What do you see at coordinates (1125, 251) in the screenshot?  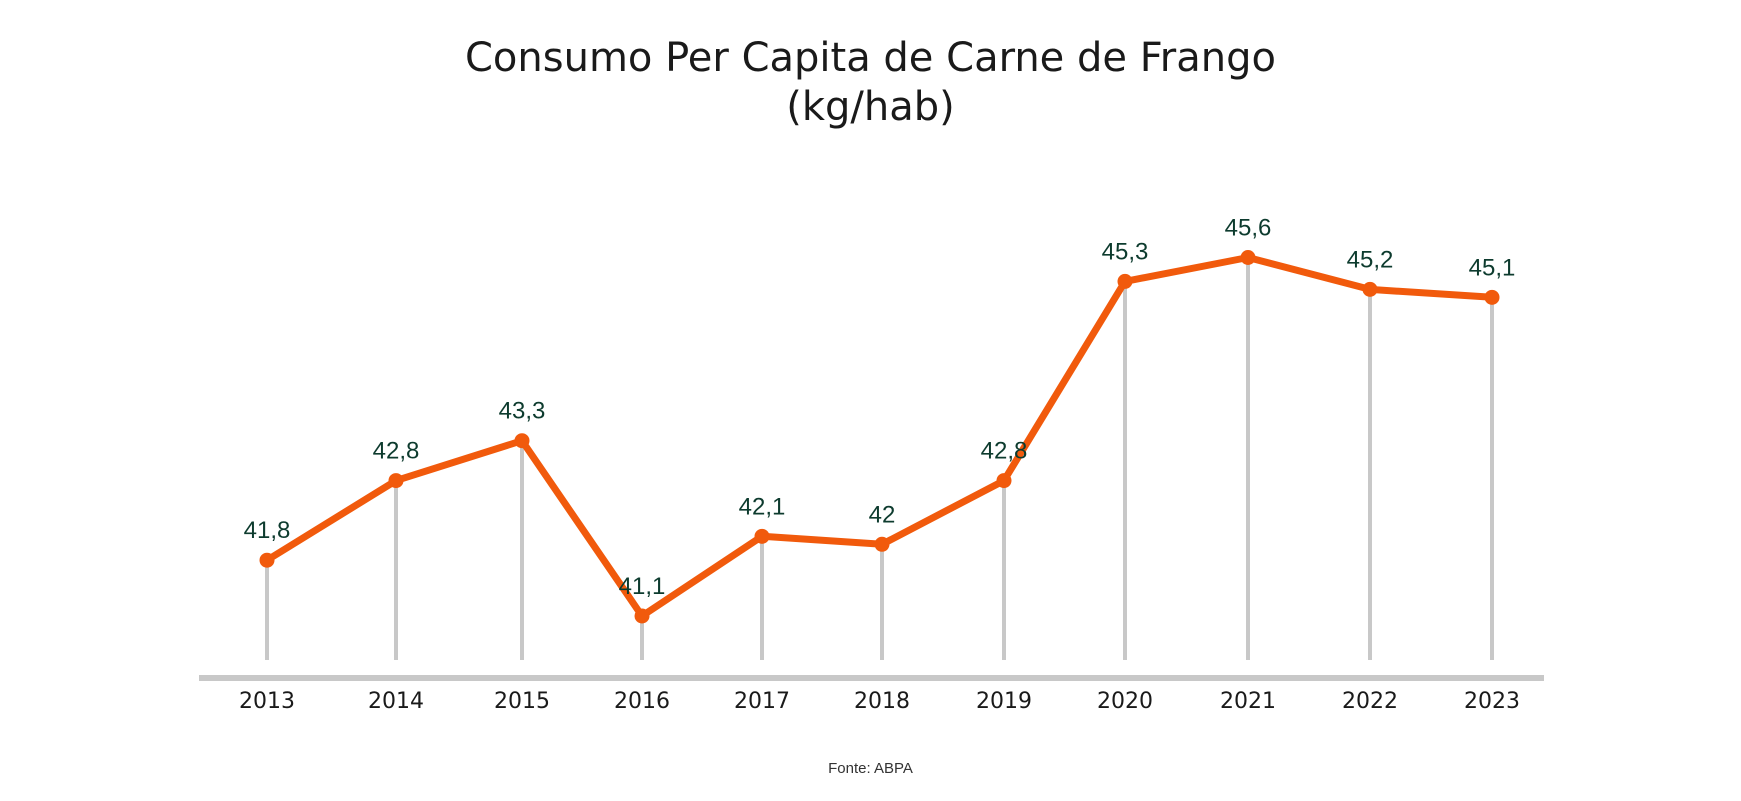 I see `data-label-2020: 45,3` at bounding box center [1125, 251].